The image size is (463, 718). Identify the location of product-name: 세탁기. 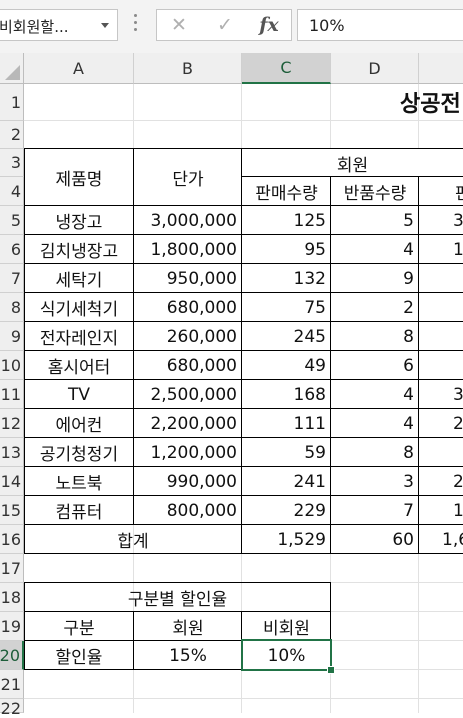
(79, 281).